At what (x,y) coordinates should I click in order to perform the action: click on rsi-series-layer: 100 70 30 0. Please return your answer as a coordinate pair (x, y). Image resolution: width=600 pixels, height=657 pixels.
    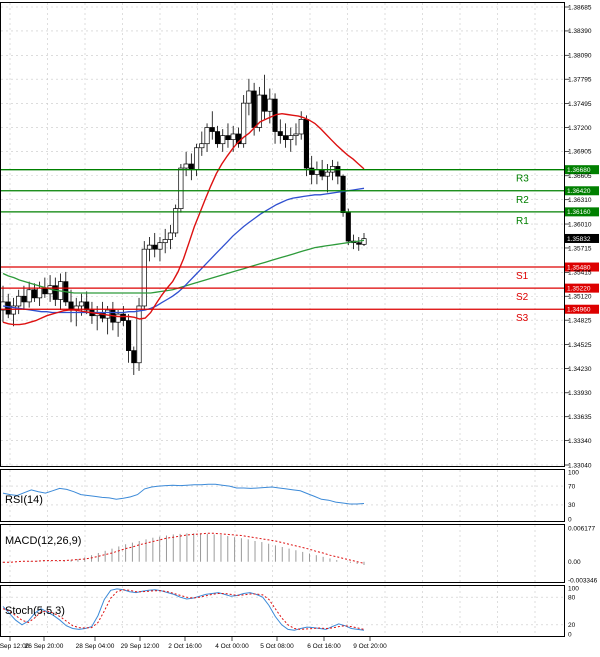
    Looking at the image, I should click on (290, 496).